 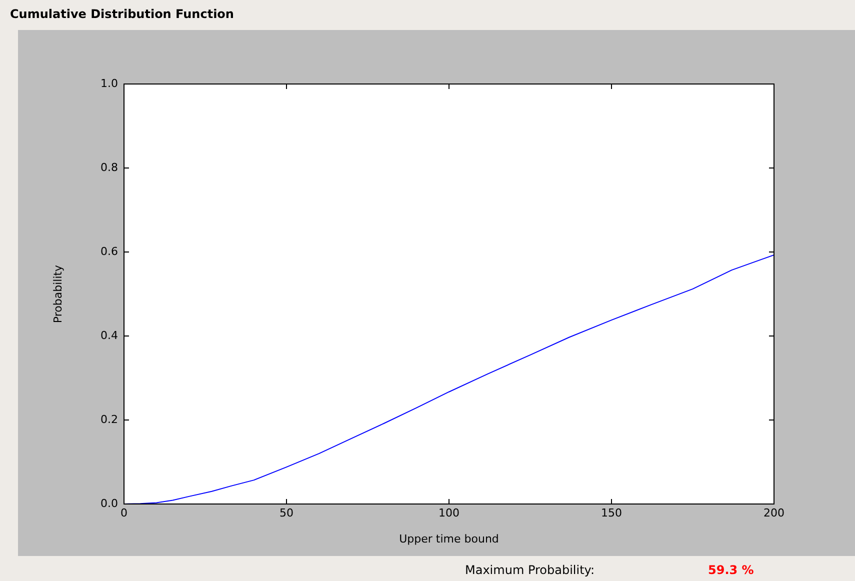 I want to click on x-tick-label: 150, so click(x=611, y=513).